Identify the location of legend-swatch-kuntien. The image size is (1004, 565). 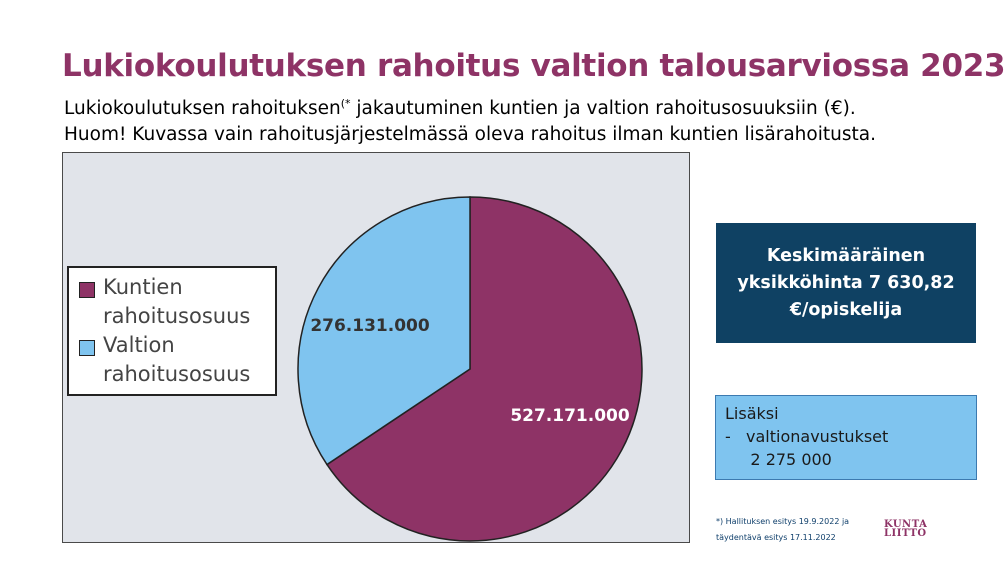
(87, 290).